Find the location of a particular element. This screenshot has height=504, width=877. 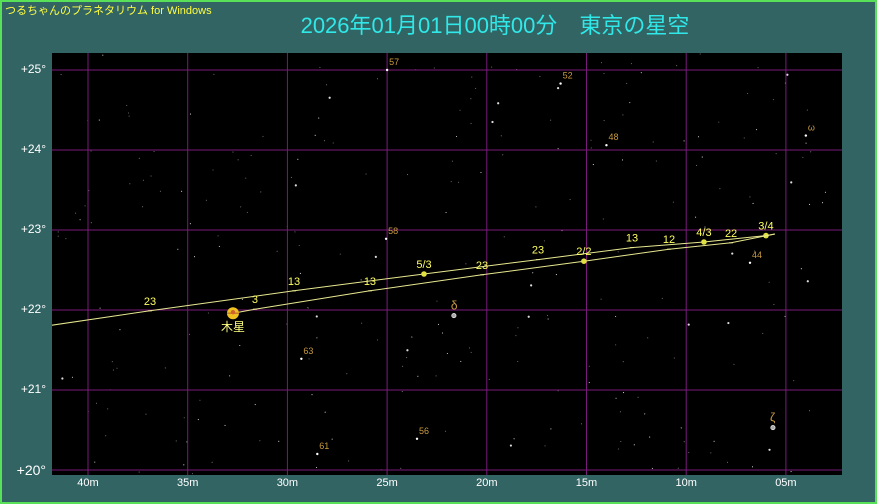

jupiter-spot is located at coordinates (233, 312).